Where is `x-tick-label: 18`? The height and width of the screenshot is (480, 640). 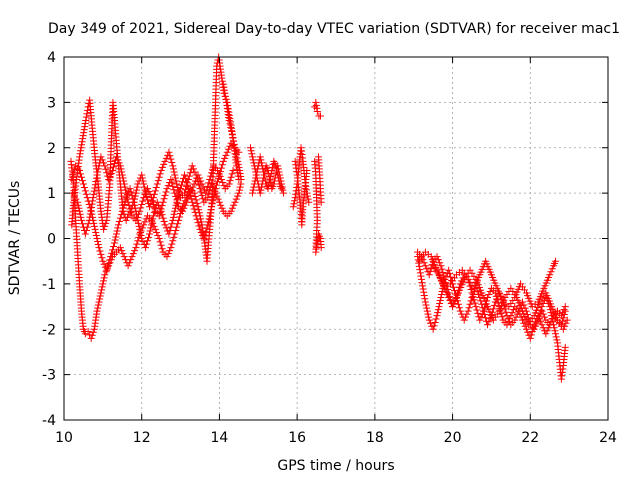
x-tick-label: 18 is located at coordinates (375, 438).